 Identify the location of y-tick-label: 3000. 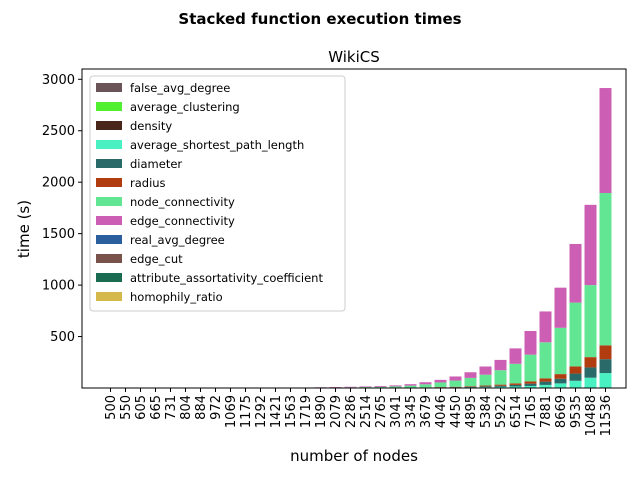
(58, 80).